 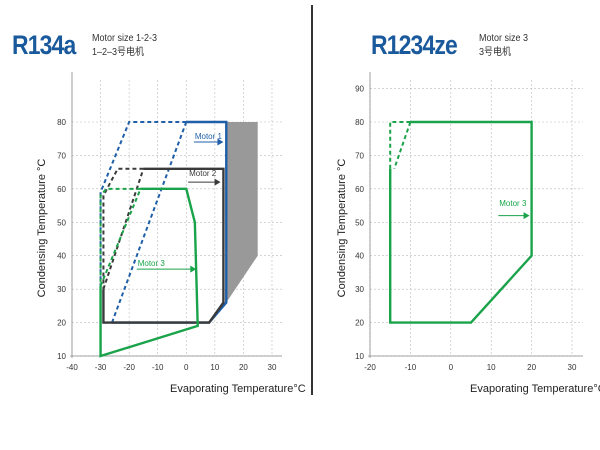 What do you see at coordinates (504, 38) in the screenshot?
I see `right-motor-size-en: Motor size 3` at bounding box center [504, 38].